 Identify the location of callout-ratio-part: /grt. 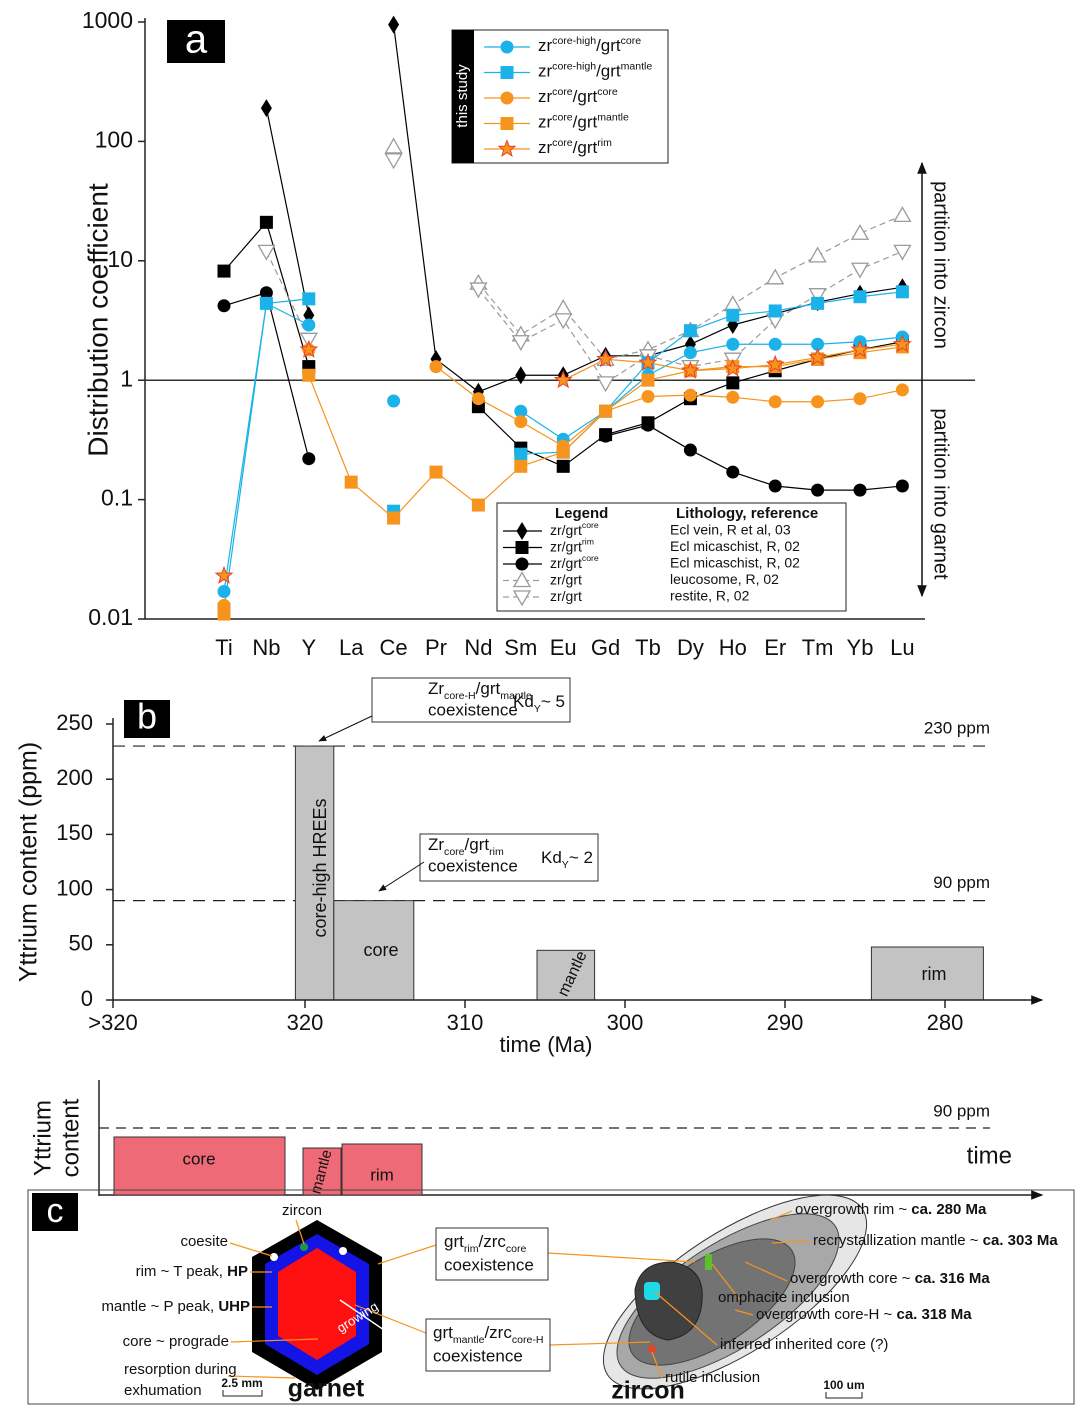
(477, 844).